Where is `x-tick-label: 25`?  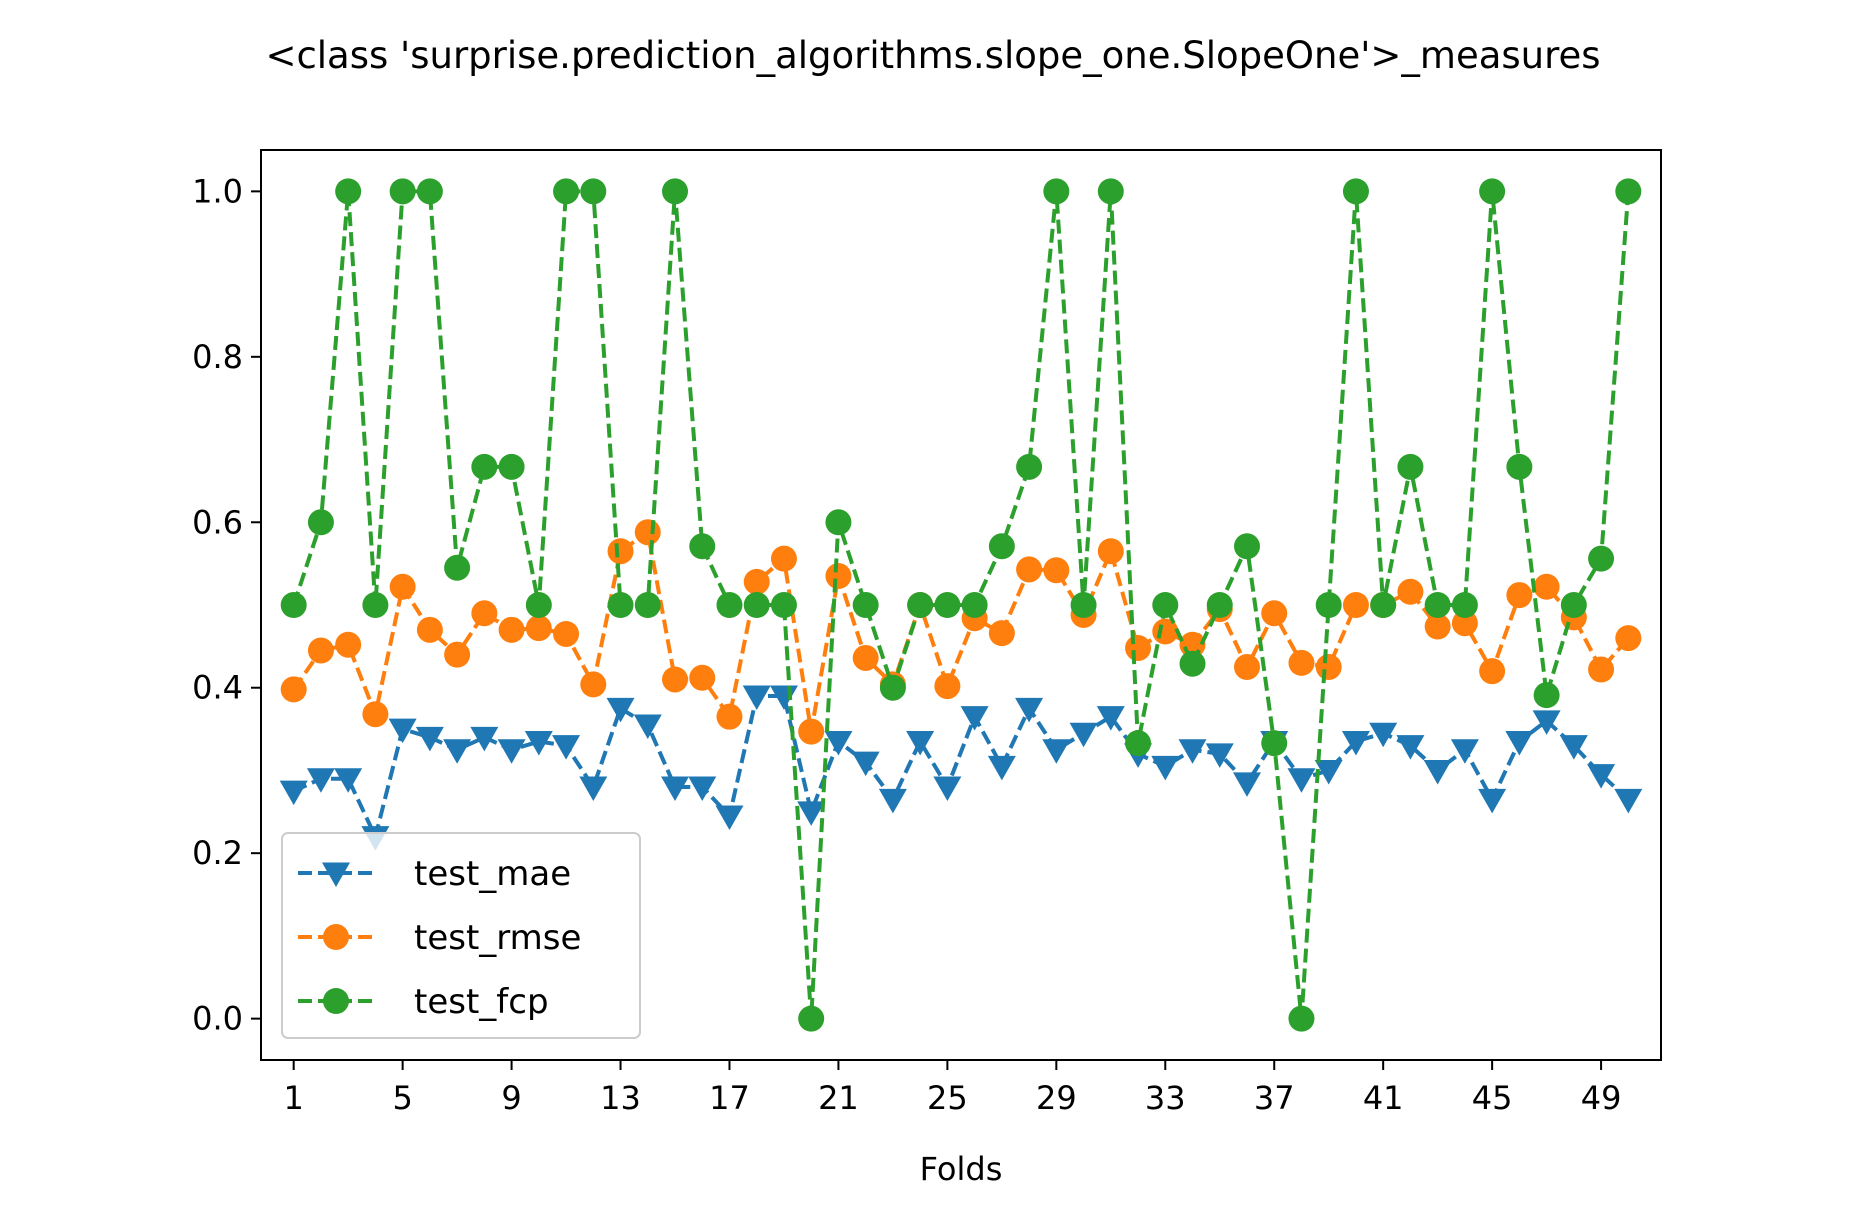
x-tick-label: 25 is located at coordinates (947, 1098).